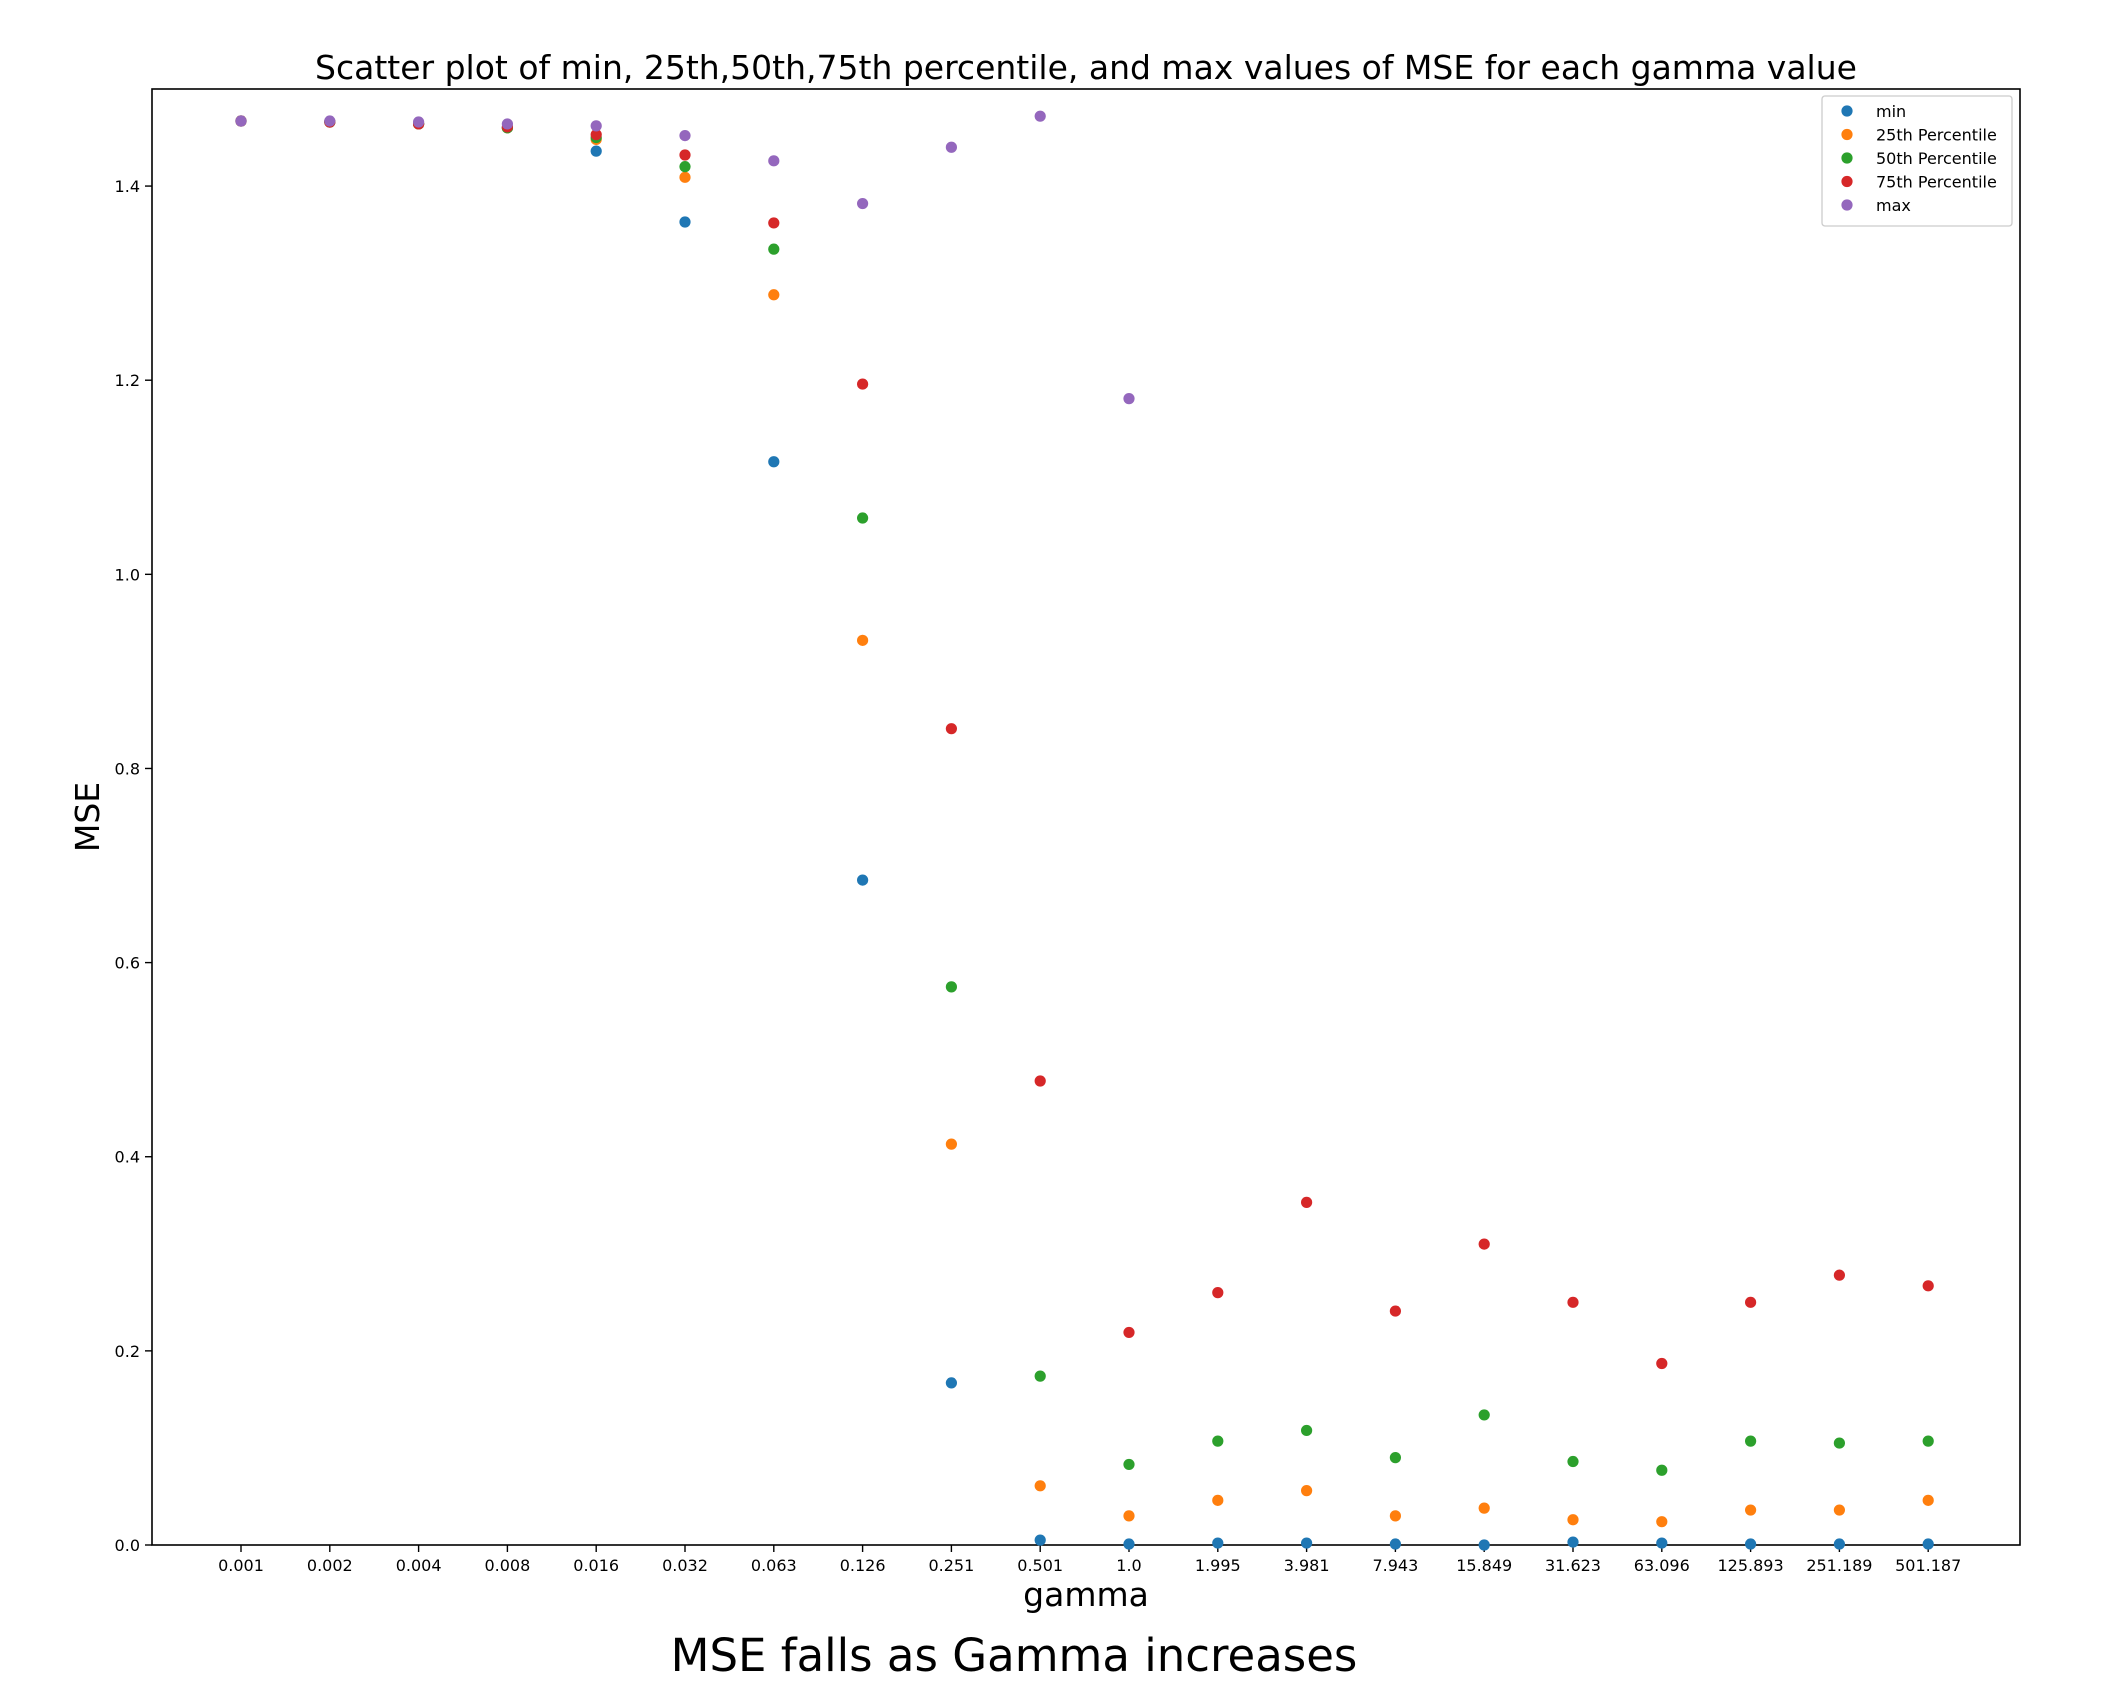 The image size is (2112, 1704). What do you see at coordinates (1307, 1565) in the screenshot?
I see `x-tick-label: 3.981` at bounding box center [1307, 1565].